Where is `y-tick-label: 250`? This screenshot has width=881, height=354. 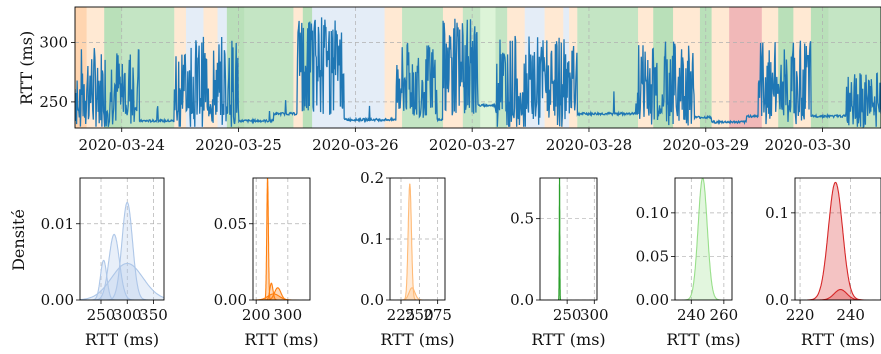
y-tick-label: 250 is located at coordinates (53, 102).